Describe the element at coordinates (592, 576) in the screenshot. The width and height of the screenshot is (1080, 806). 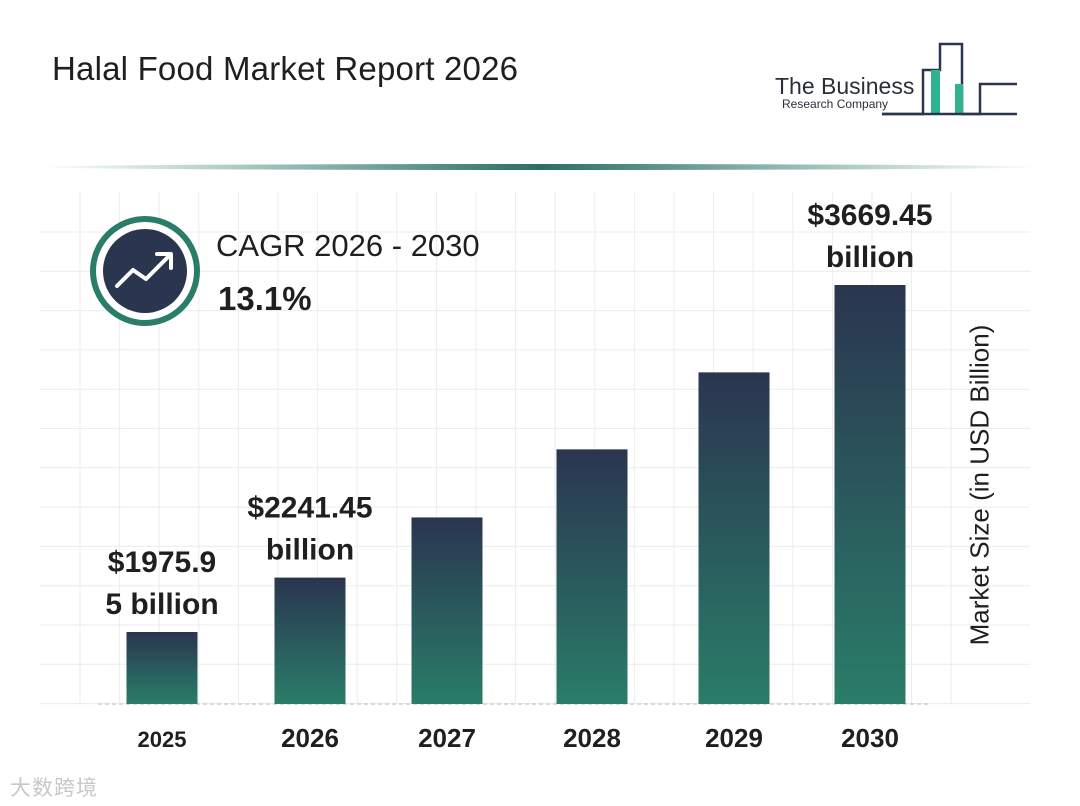
I see `bar-2028` at that location.